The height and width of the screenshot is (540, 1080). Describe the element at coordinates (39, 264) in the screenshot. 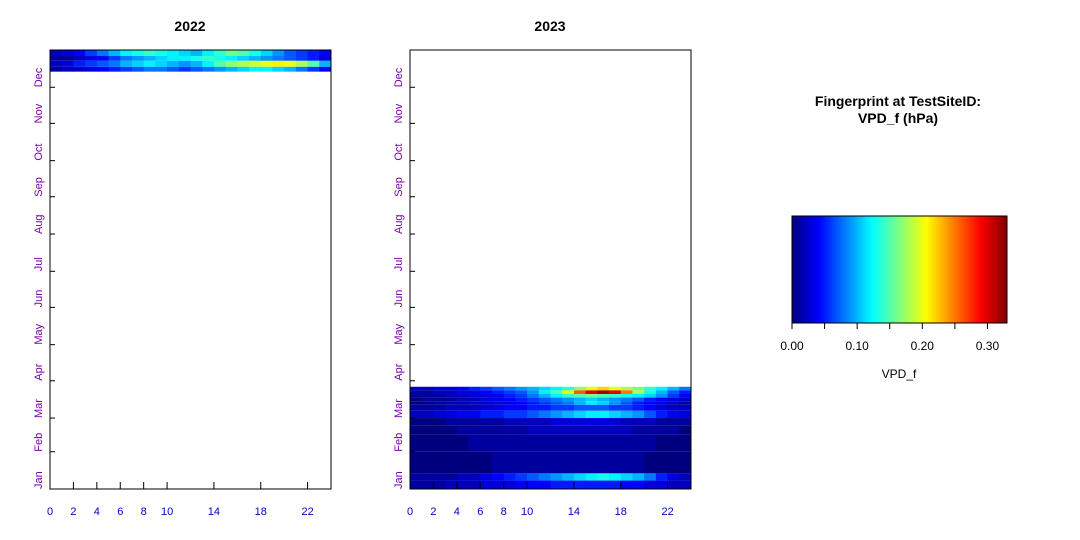

I see `month-tick-label: Jul` at that location.